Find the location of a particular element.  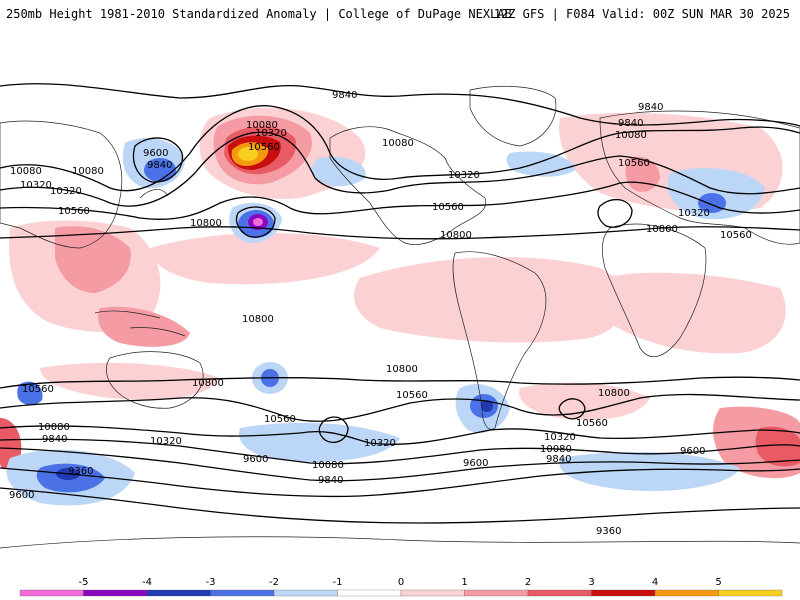

anomaly-pos-india is located at coordinates (691, 313).